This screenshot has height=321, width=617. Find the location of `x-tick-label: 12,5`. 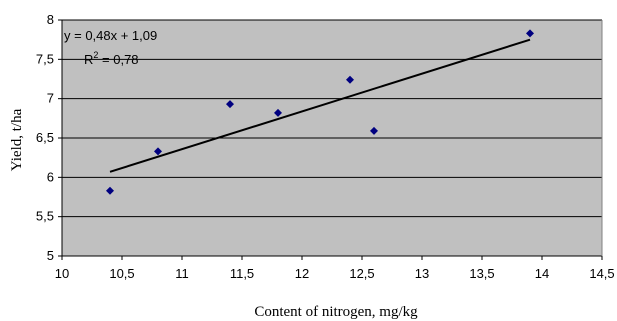

x-tick-label: 12,5 is located at coordinates (361, 273).